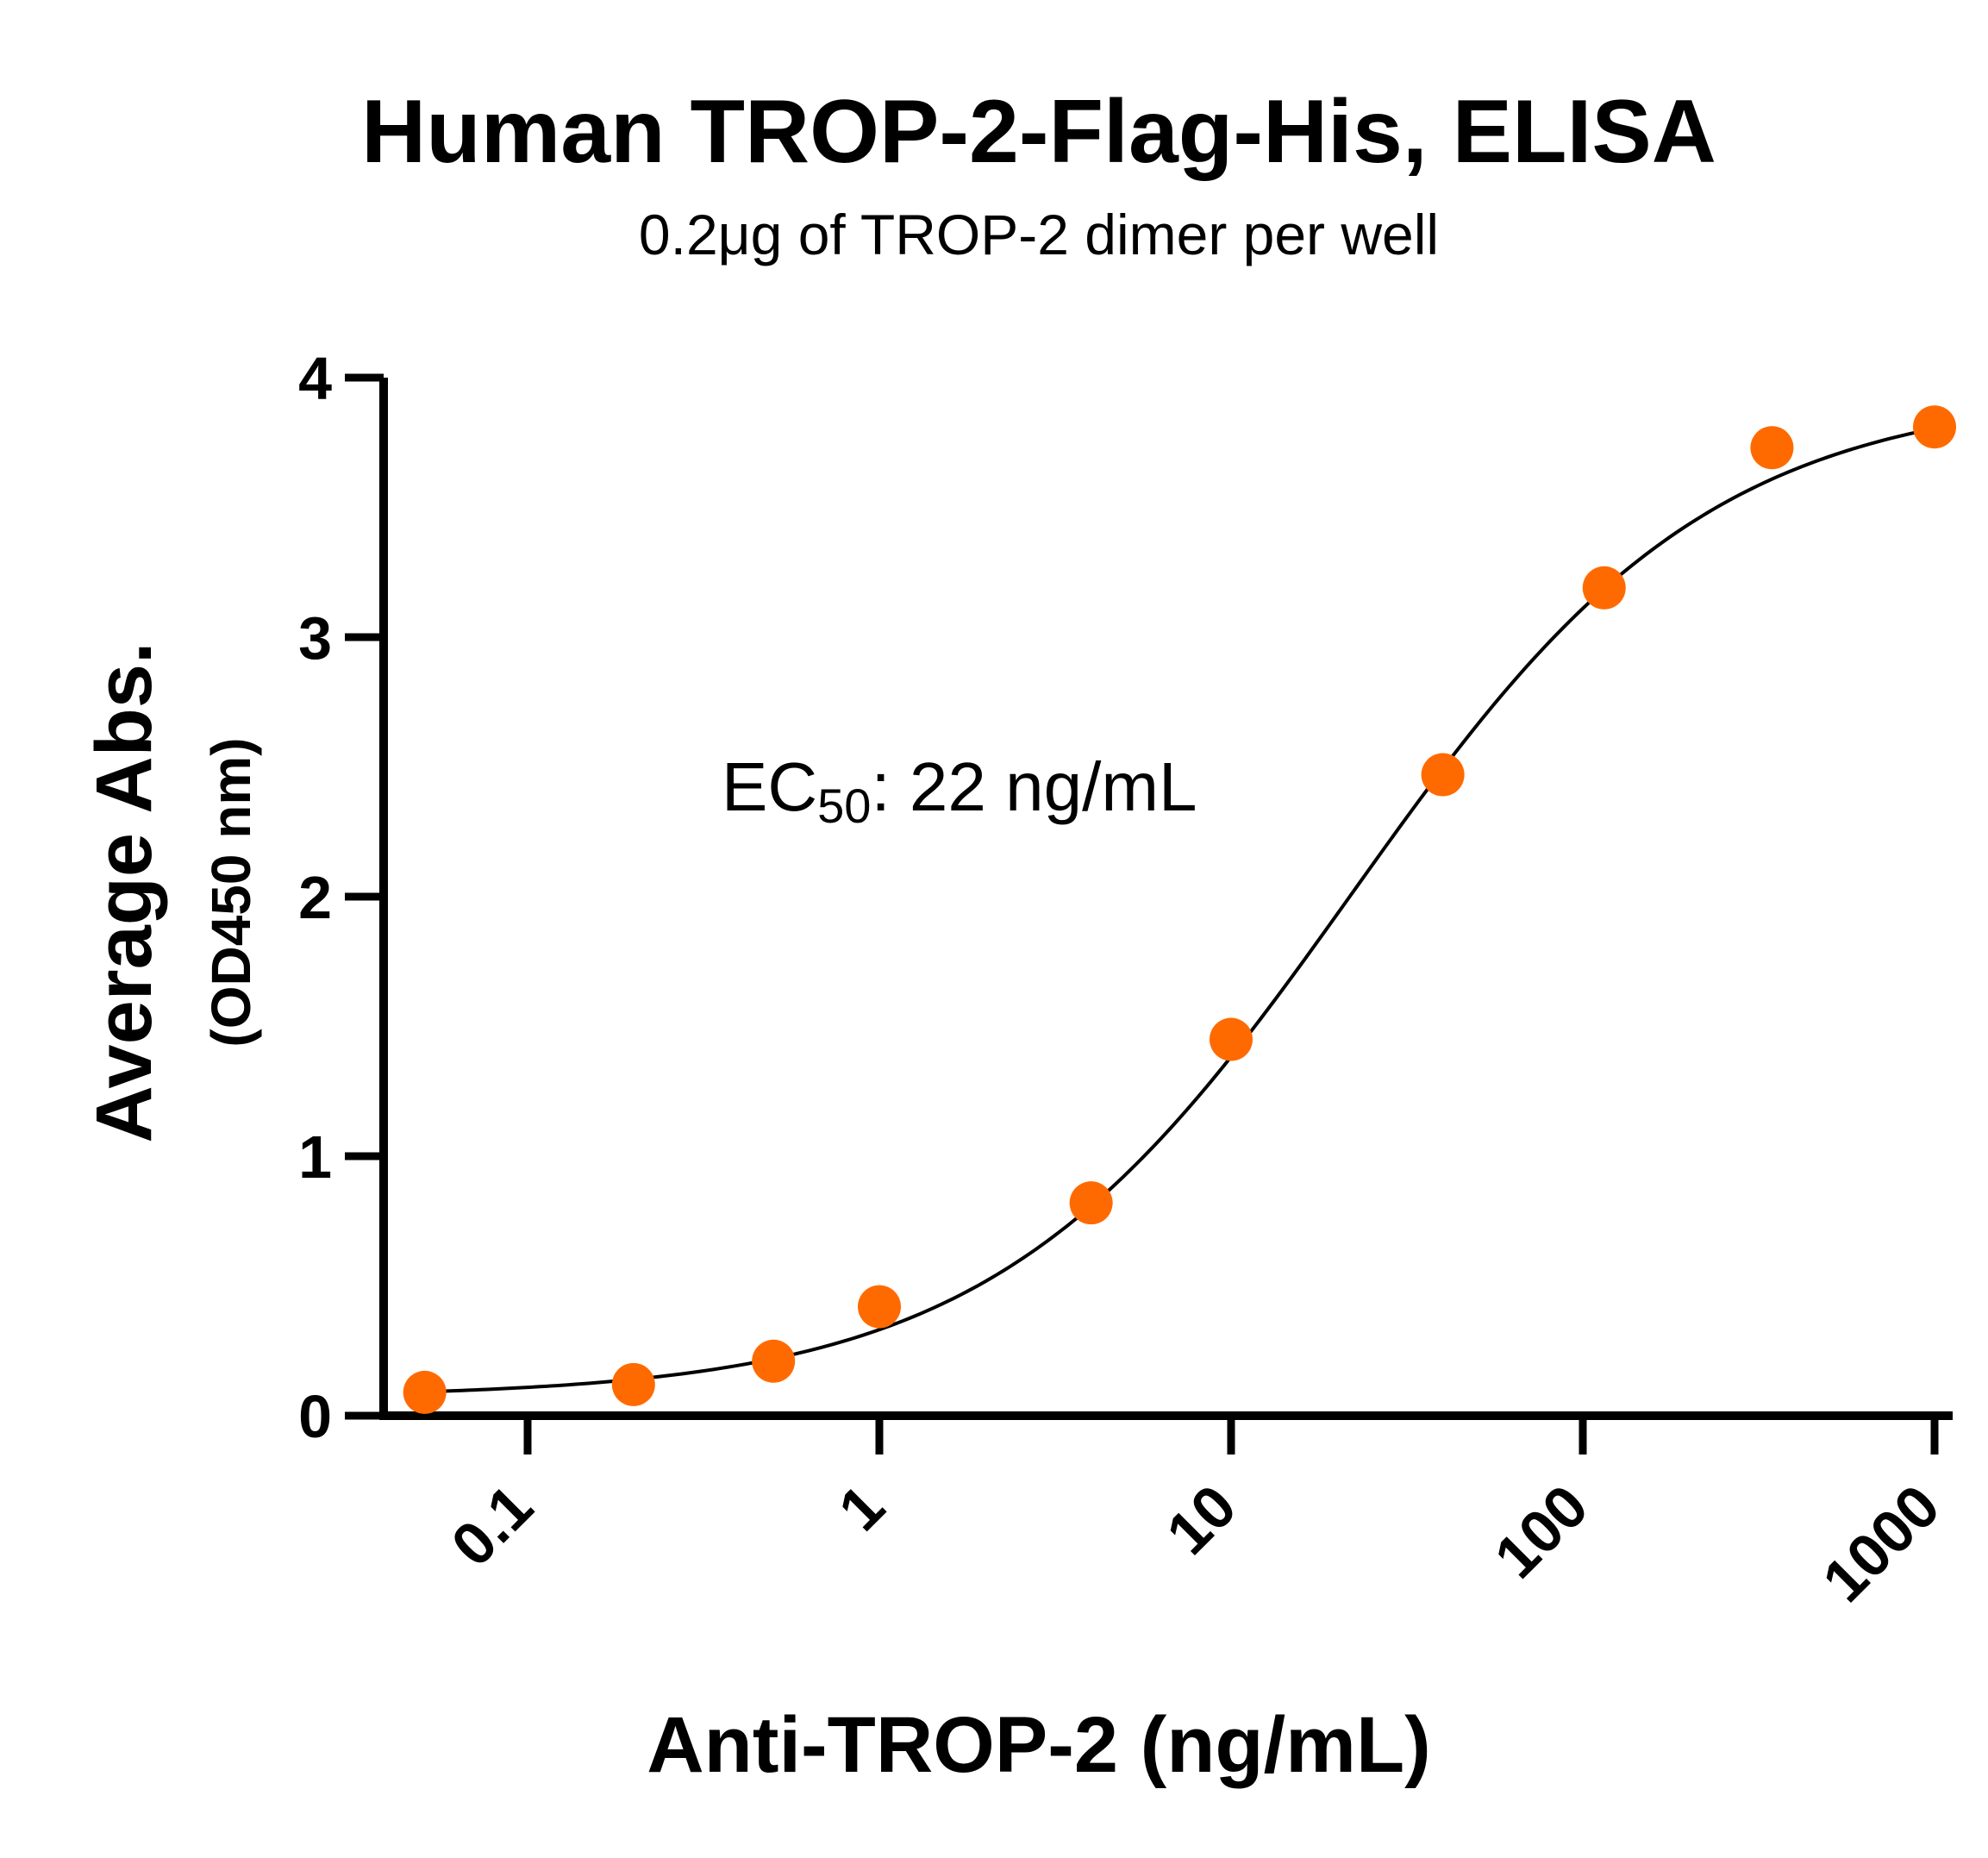 This screenshot has height=1858, width=1988. Describe the element at coordinates (1039, 1745) in the screenshot. I see `x-axis-title: Anti-TROP-2 (ng/mL)` at that location.